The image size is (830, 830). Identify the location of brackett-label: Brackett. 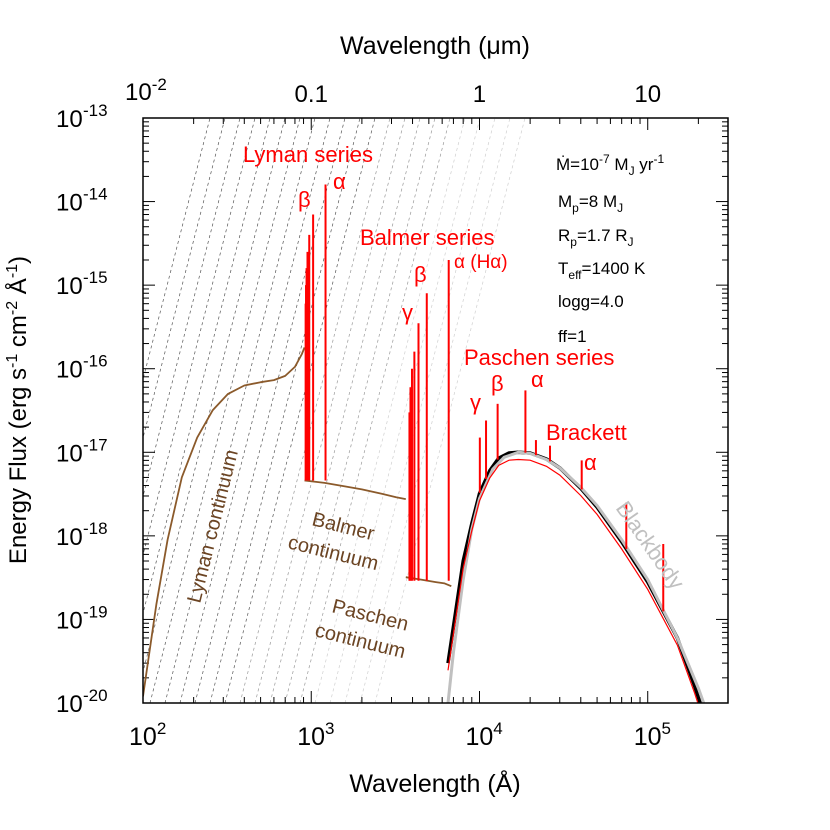
(586, 432).